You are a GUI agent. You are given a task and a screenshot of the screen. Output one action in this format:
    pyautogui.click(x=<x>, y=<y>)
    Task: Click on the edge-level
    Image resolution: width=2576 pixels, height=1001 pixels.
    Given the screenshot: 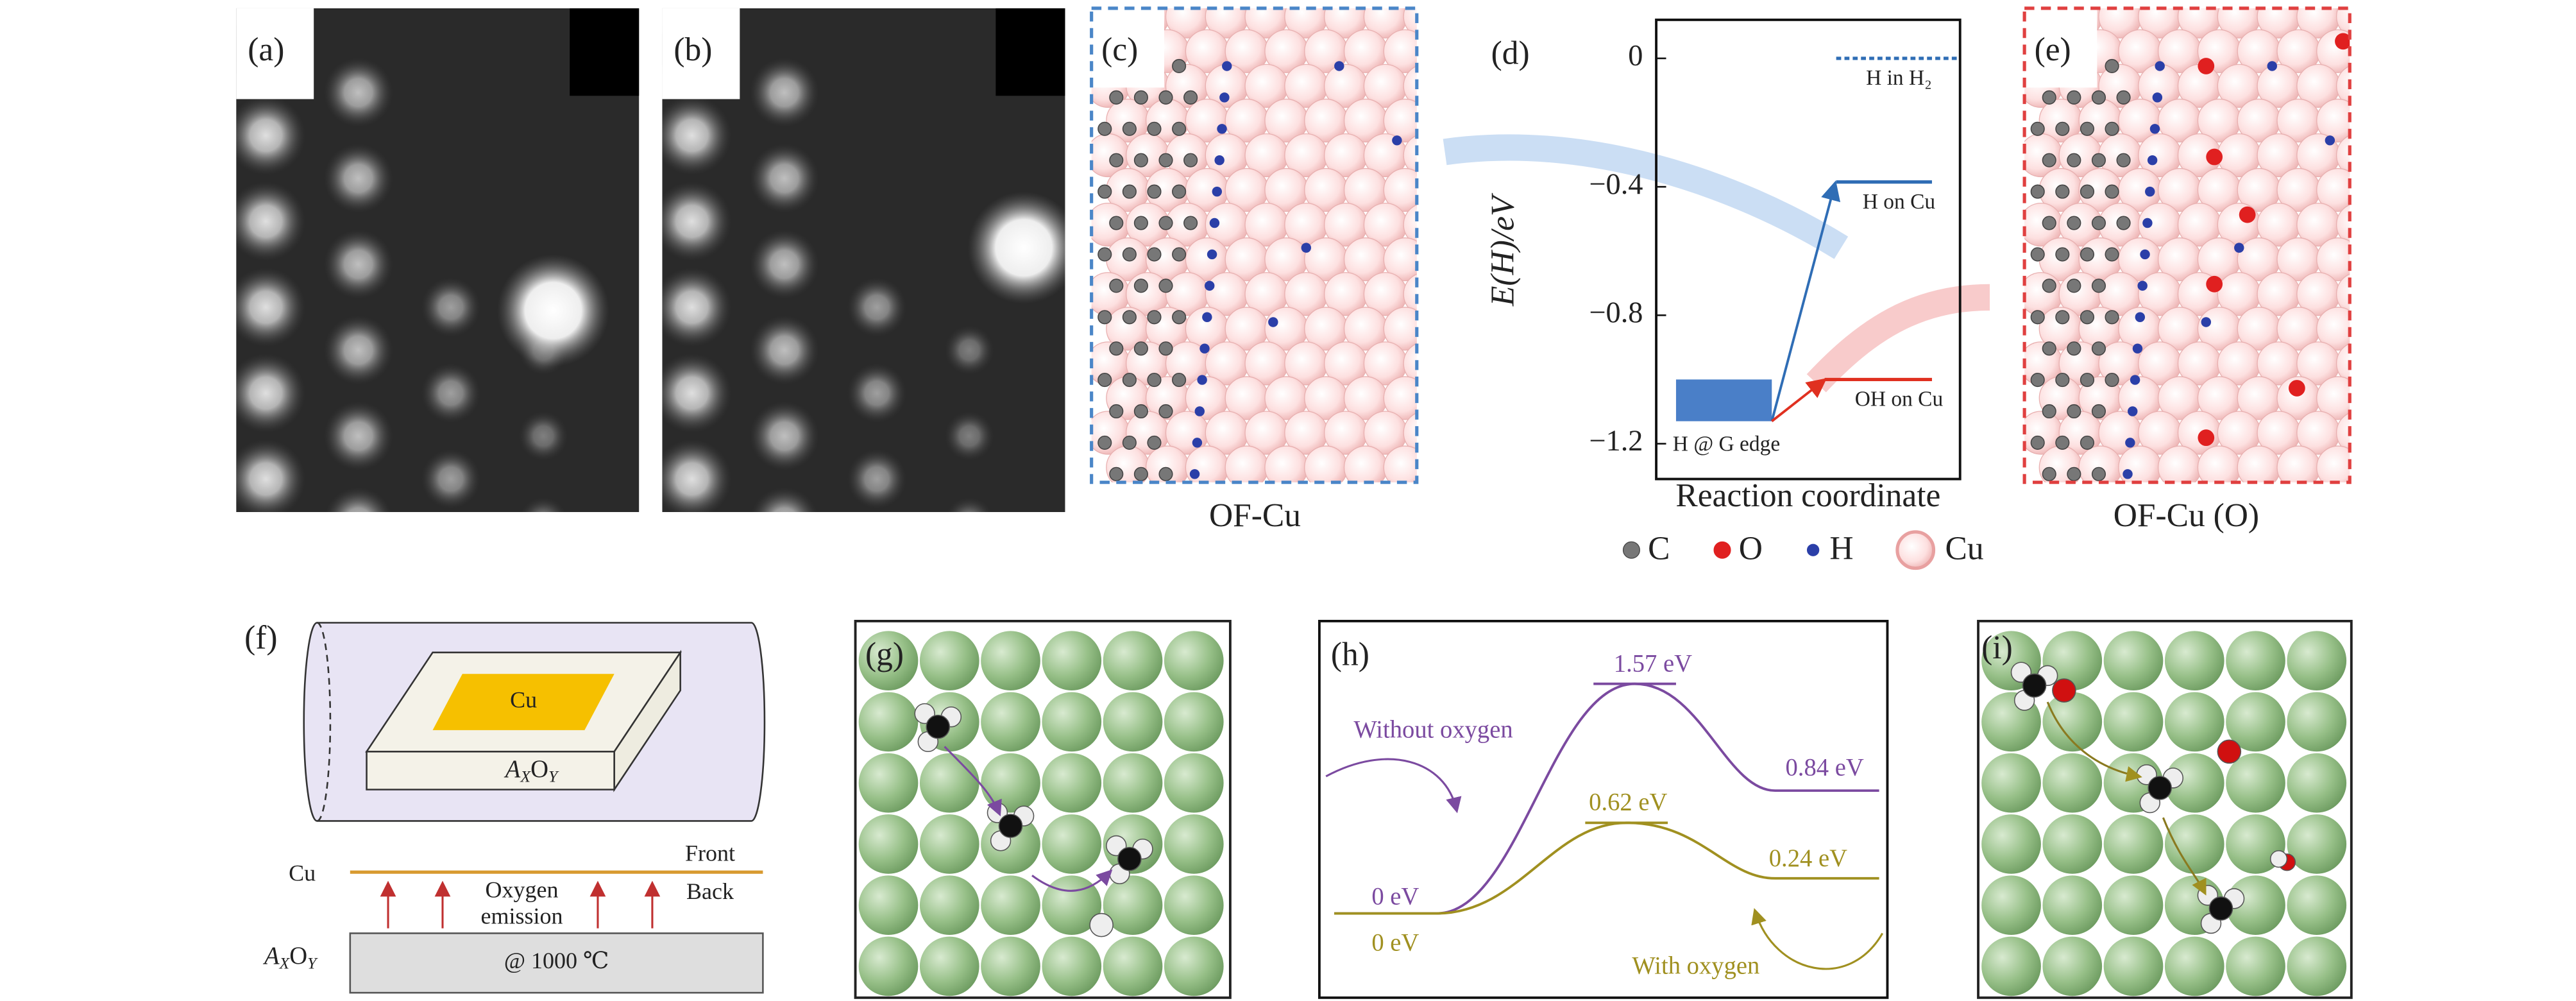 What is the action you would take?
    pyautogui.click(x=1723, y=401)
    